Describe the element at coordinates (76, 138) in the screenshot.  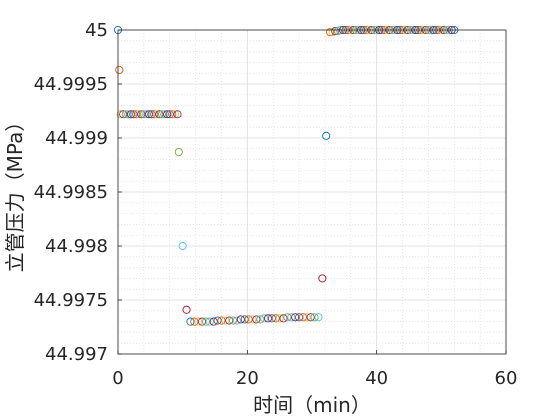
I see `y-tick-label: 44.999` at that location.